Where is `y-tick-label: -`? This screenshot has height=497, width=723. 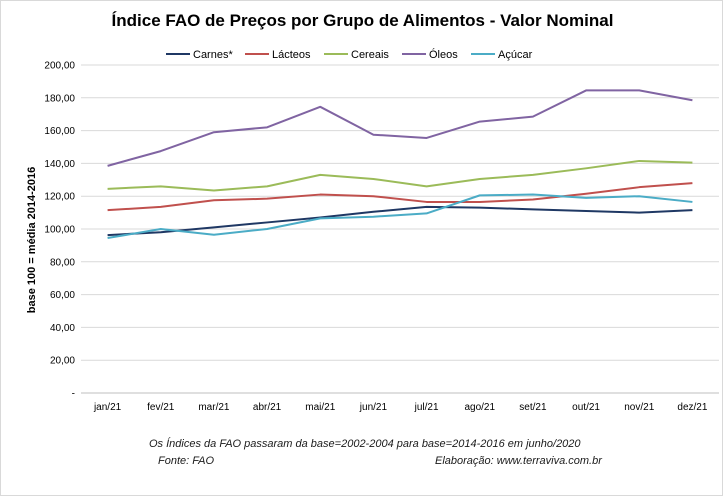 y-tick-label: - is located at coordinates (73, 394).